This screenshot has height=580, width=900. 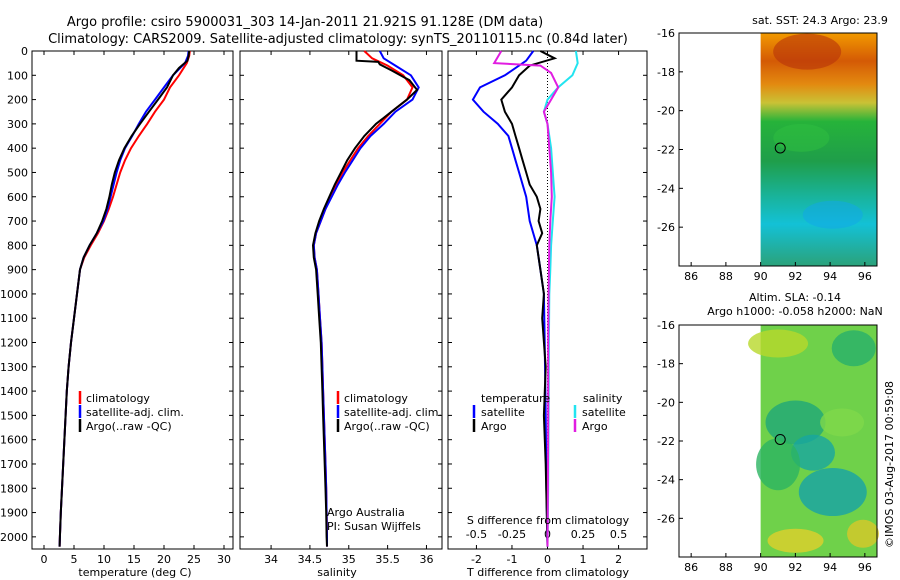 What do you see at coordinates (595, 426) in the screenshot?
I see `legend-label-sal-argo: Argo` at bounding box center [595, 426].